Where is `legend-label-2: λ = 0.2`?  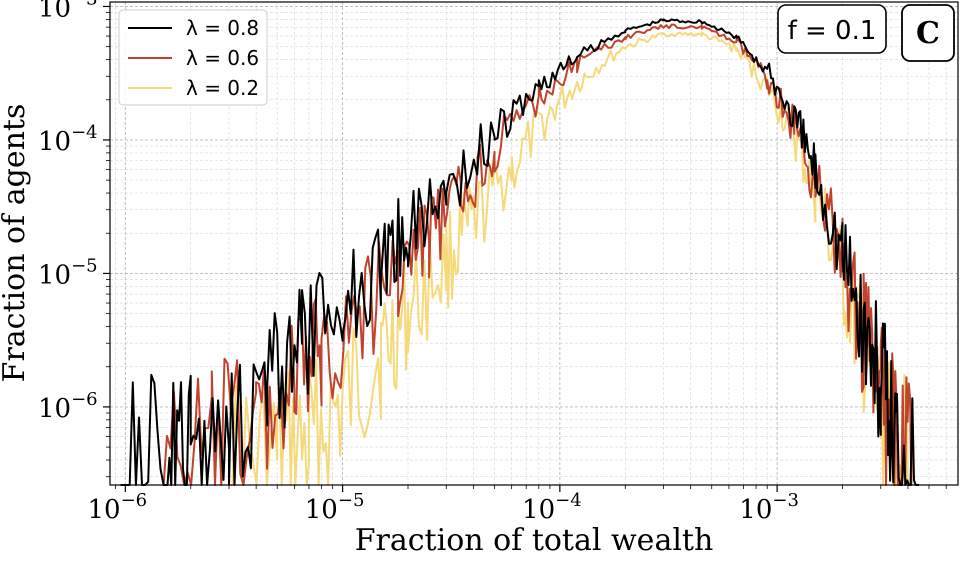
legend-label-2: λ = 0.2 is located at coordinates (222, 88).